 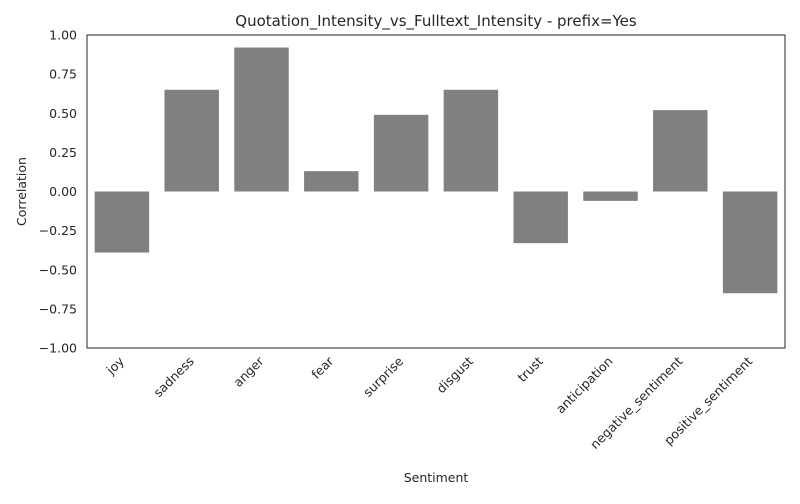 I want to click on bar-negative-sentiment, so click(x=680, y=151).